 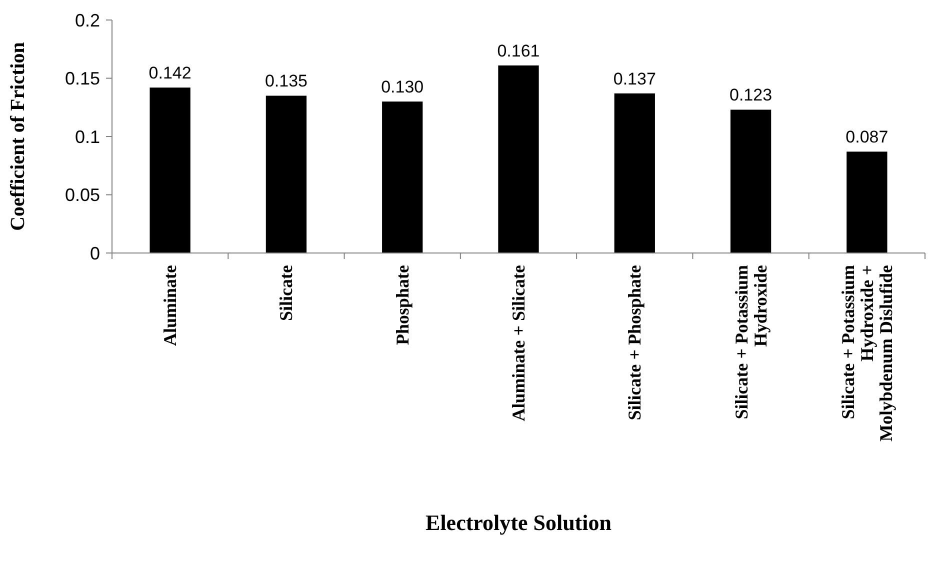 What do you see at coordinates (751, 95) in the screenshot?
I see `data-label: 0.123` at bounding box center [751, 95].